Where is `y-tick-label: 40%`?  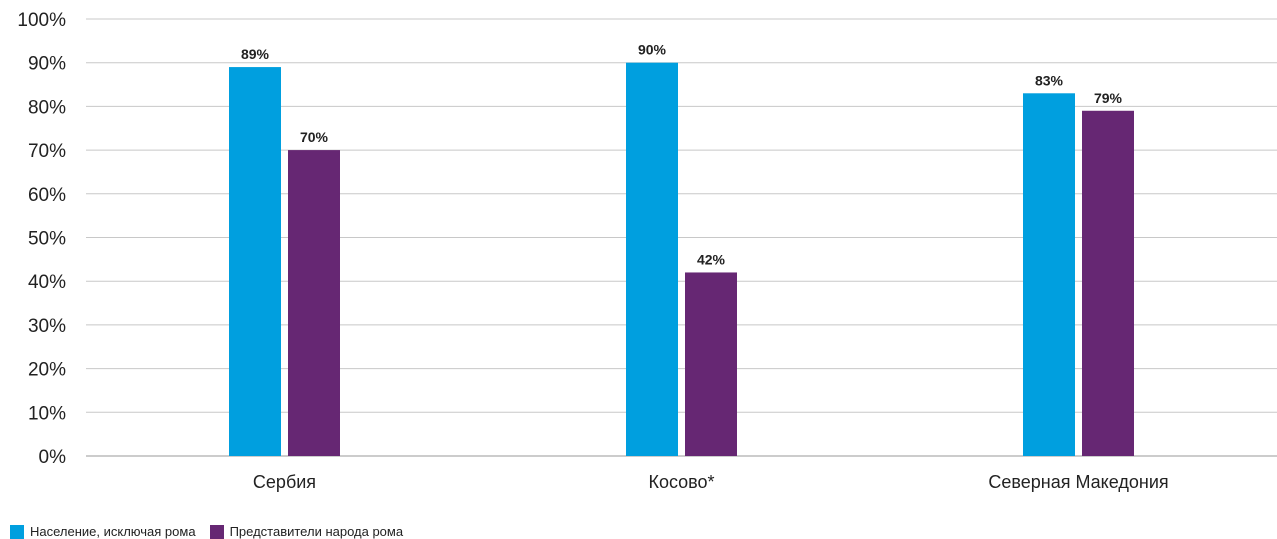
y-tick-label: 40% is located at coordinates (47, 282).